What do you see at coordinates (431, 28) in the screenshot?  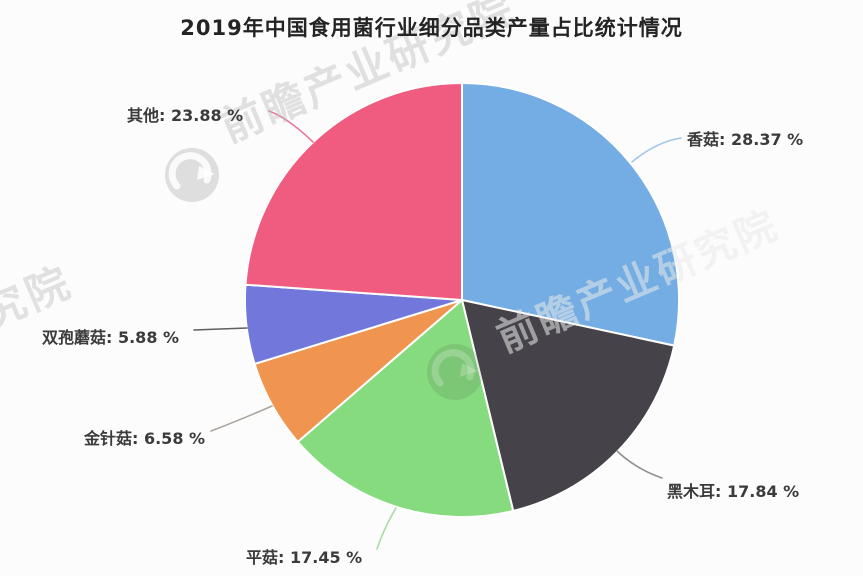 I see `chart-title: 2019年中国食用菌行业细分品类产量占比统计情况` at bounding box center [431, 28].